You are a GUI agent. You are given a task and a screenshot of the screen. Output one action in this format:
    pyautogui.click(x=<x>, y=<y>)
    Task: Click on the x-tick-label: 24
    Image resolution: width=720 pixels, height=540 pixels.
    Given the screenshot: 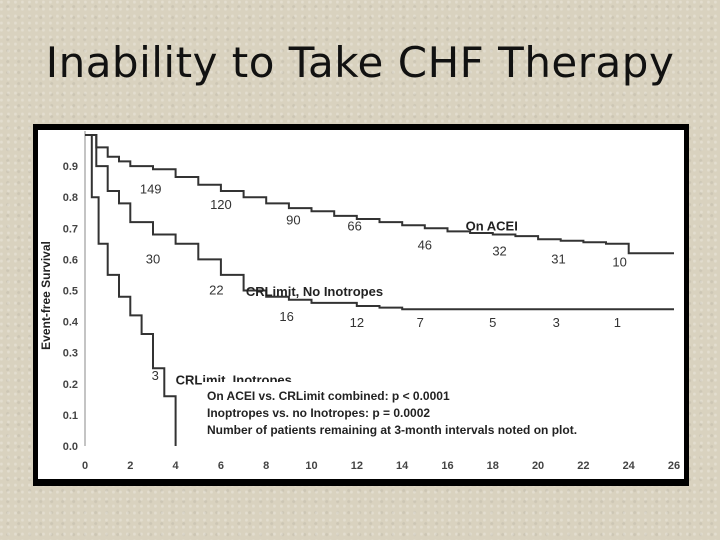 What is the action you would take?
    pyautogui.click(x=629, y=466)
    